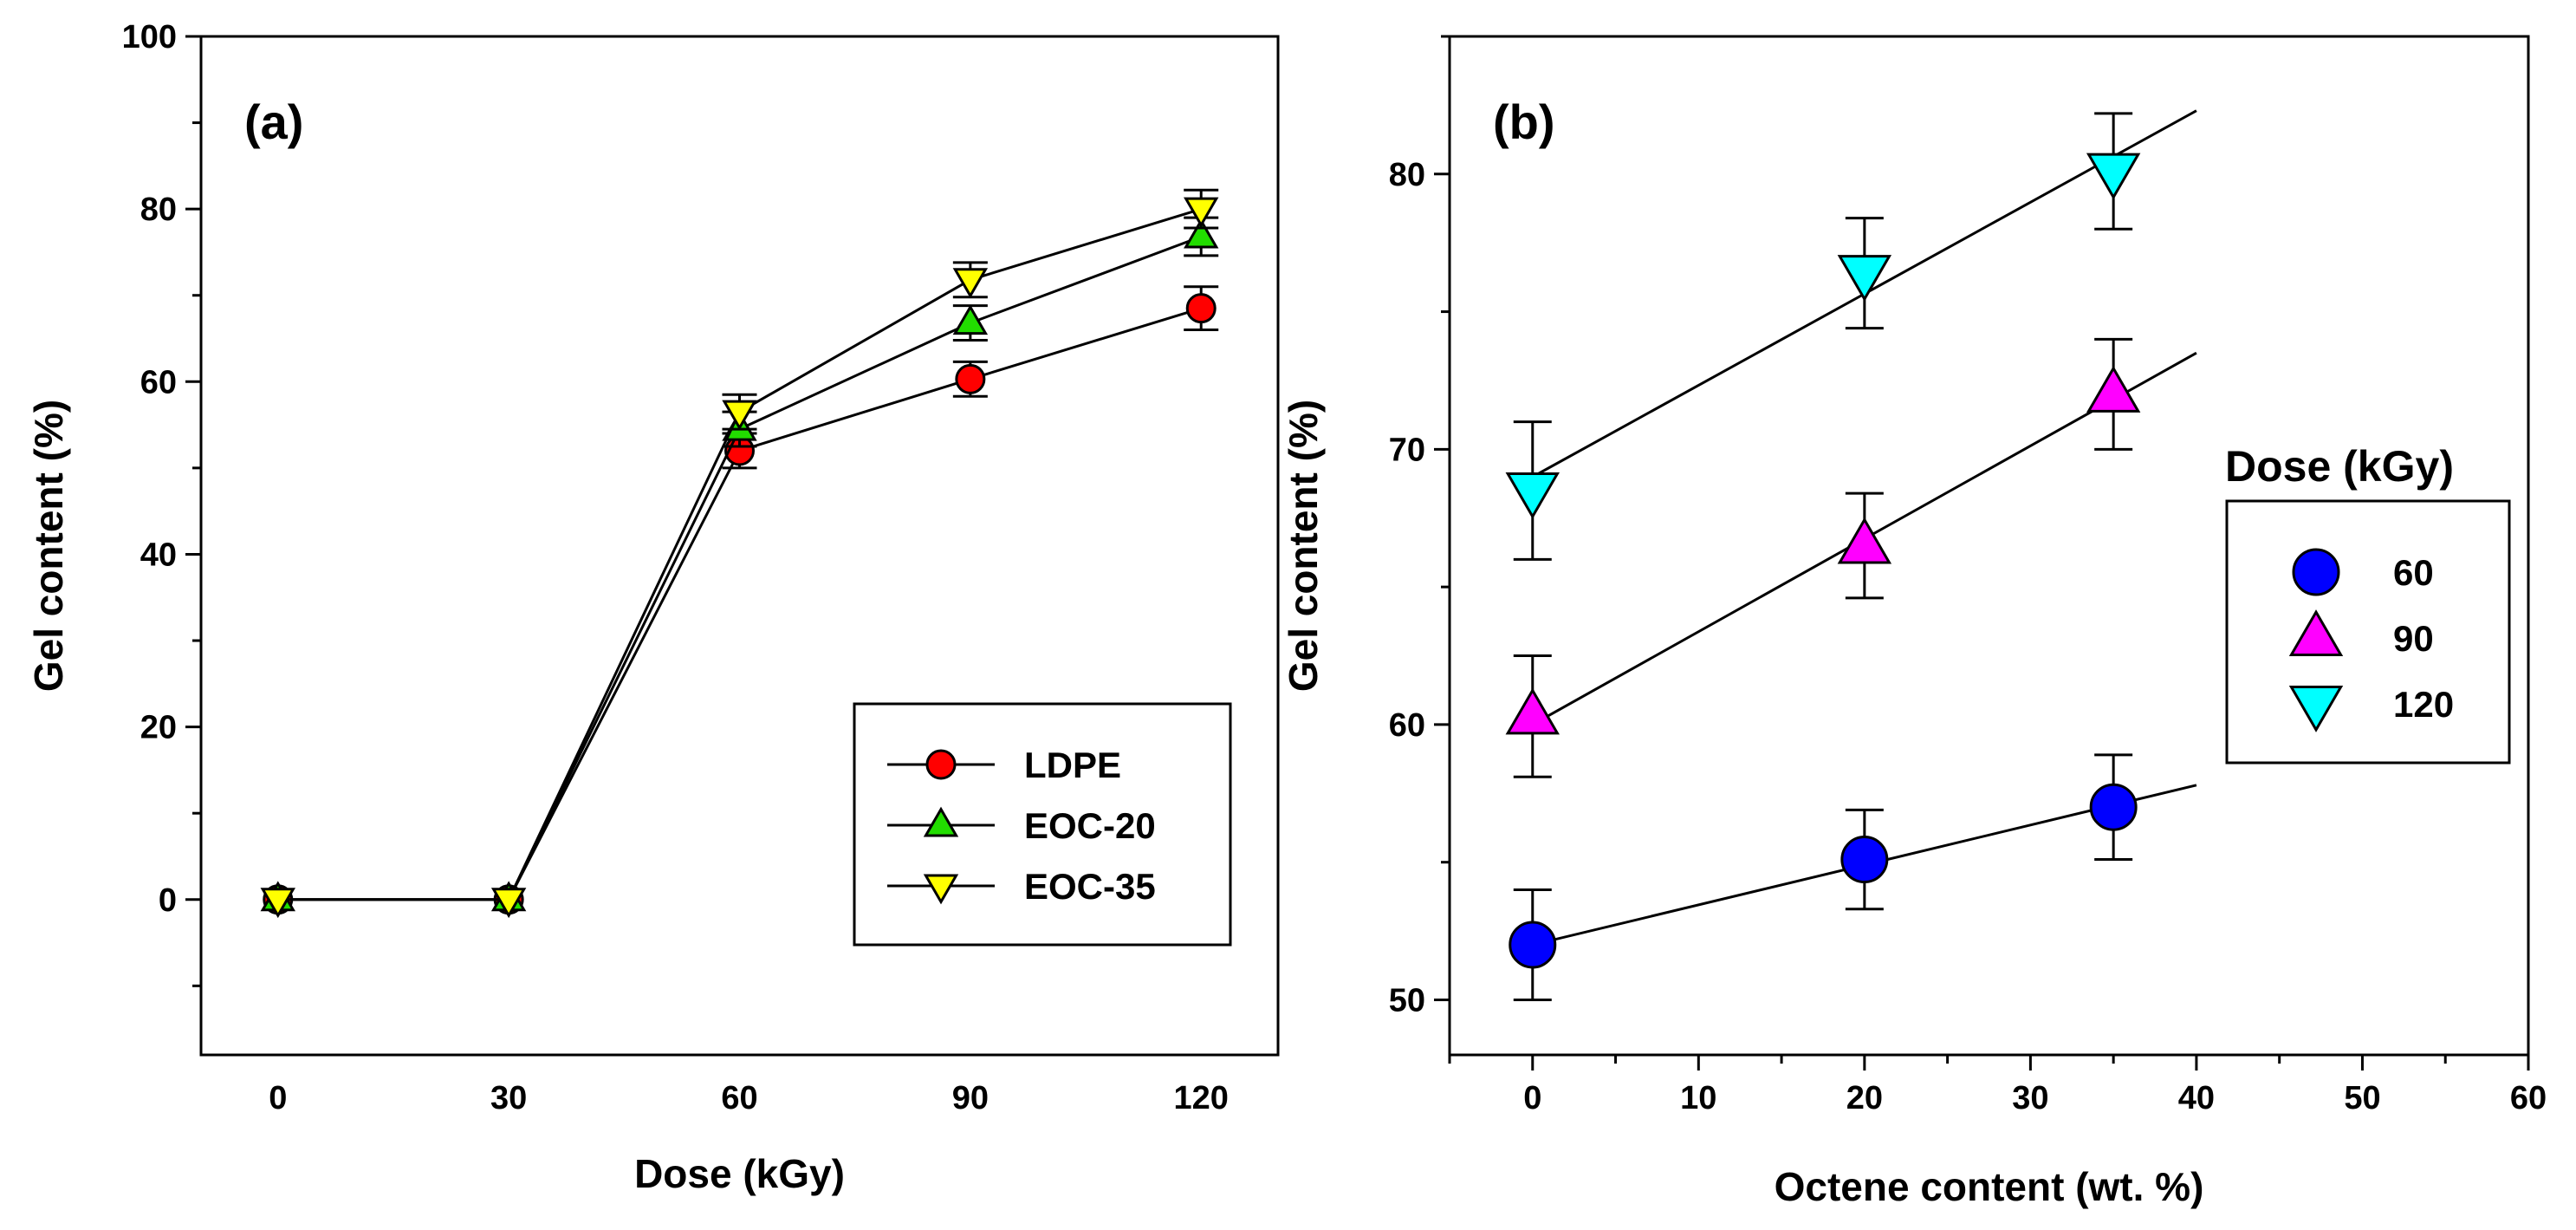 This screenshot has width=2576, height=1230. What do you see at coordinates (1698, 1098) in the screenshot?
I see `x-tick-label: 10` at bounding box center [1698, 1098].